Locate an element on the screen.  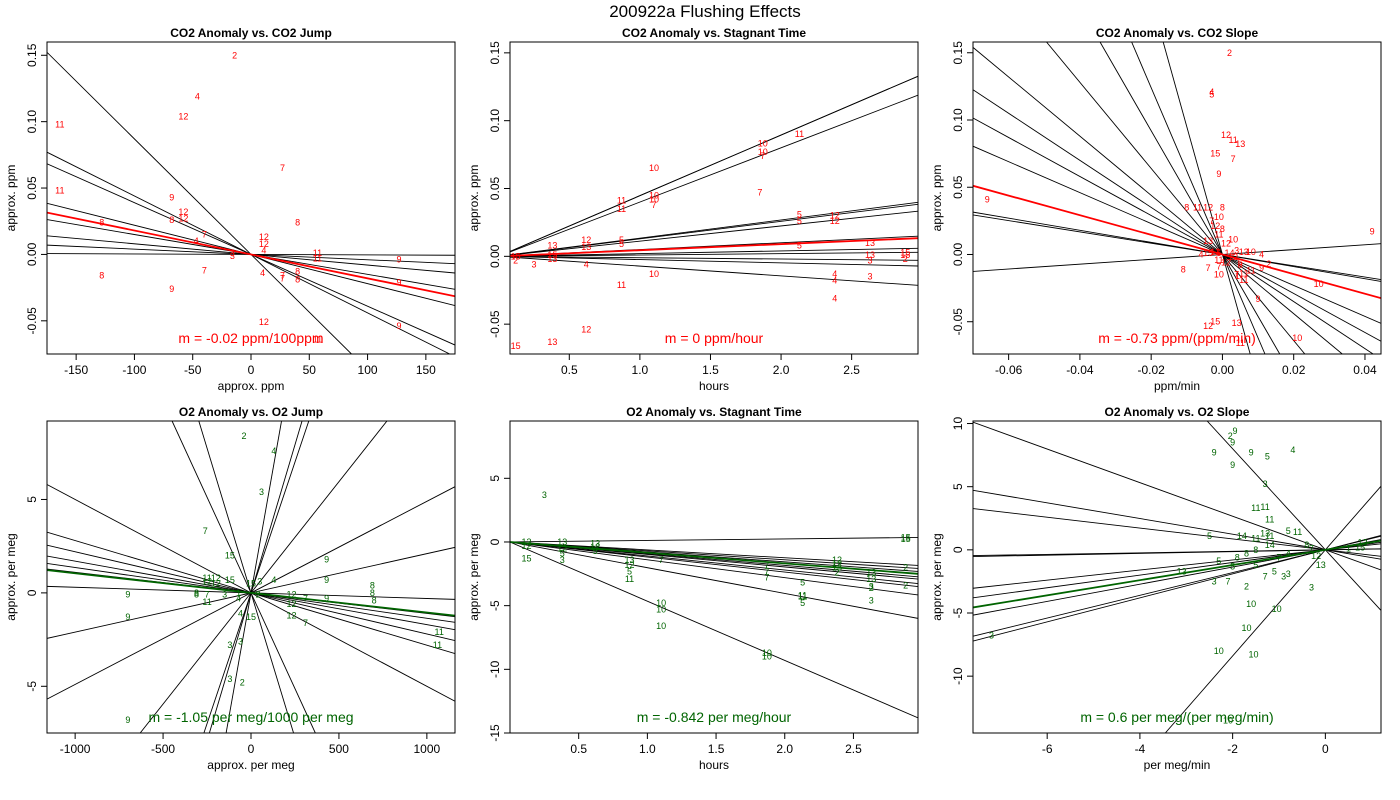
panel-title: CO2 Anomaly vs. CO2 Jump is located at coordinates (251, 33).